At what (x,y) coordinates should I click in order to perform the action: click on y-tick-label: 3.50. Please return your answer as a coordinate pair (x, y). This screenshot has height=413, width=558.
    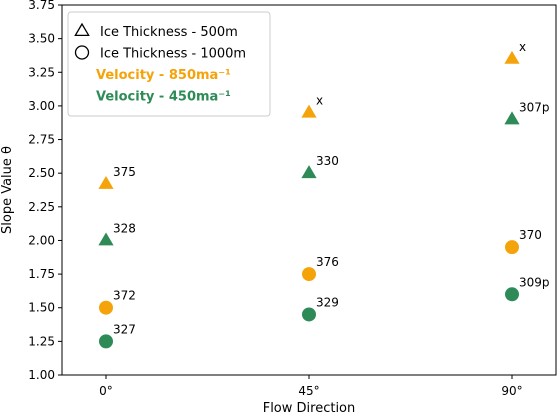
    Looking at the image, I should click on (41, 39).